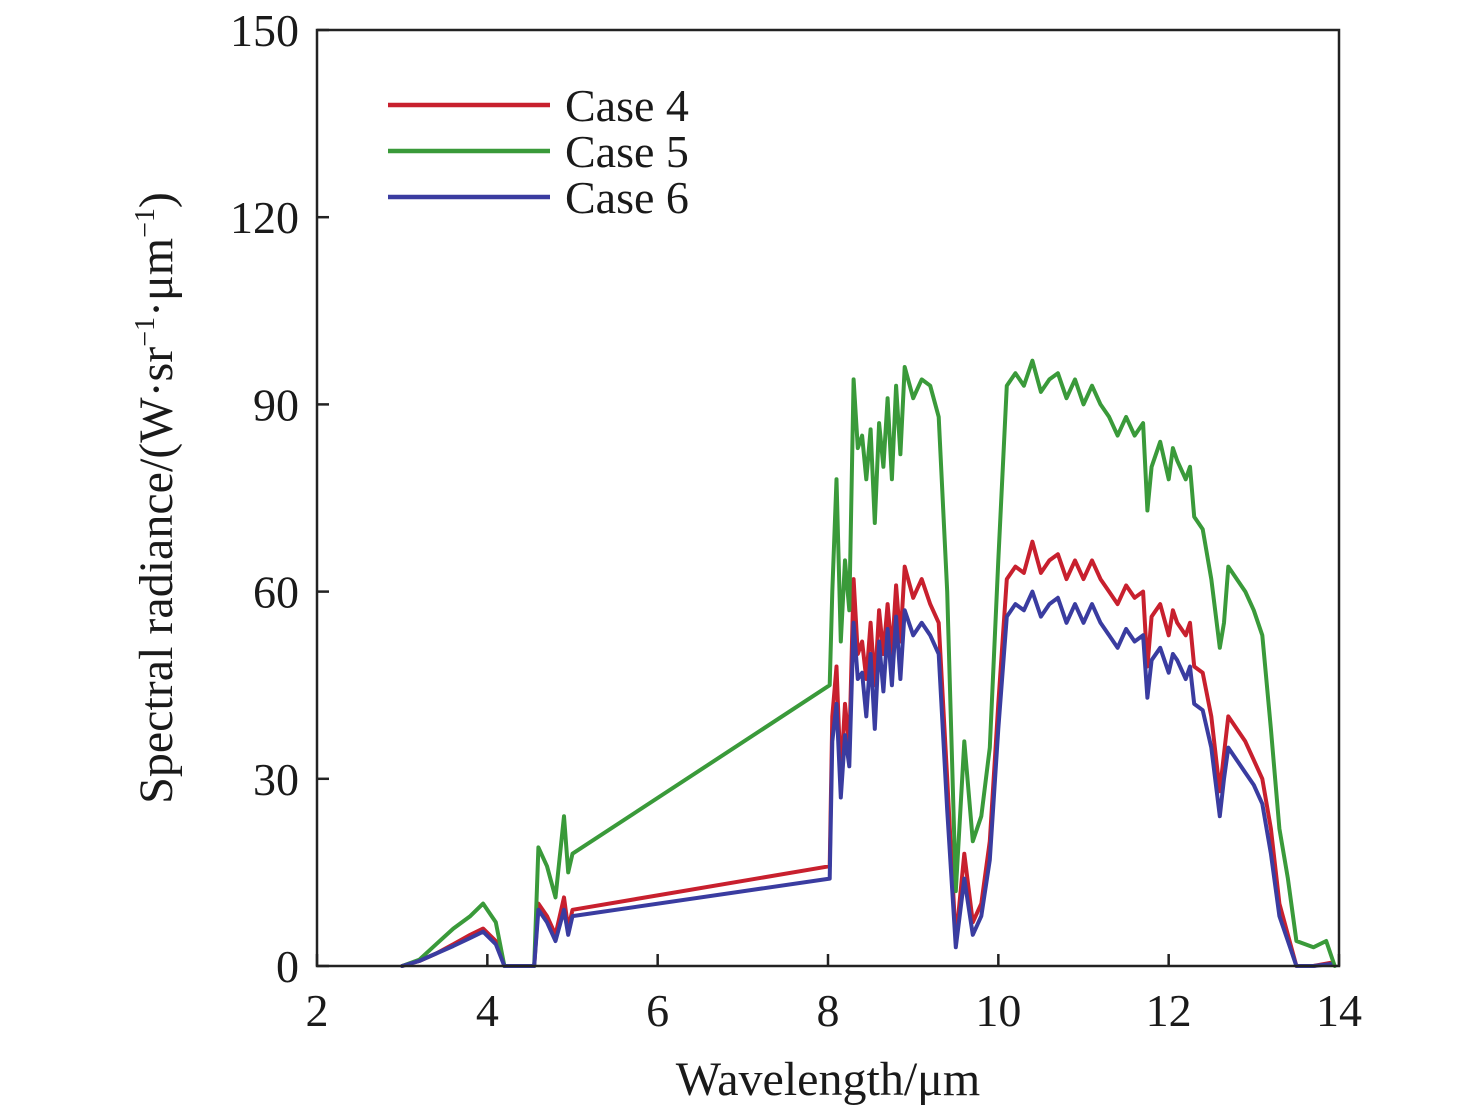 The image size is (1476, 1114). Describe the element at coordinates (276, 592) in the screenshot. I see `y-tick-label: 60` at that location.